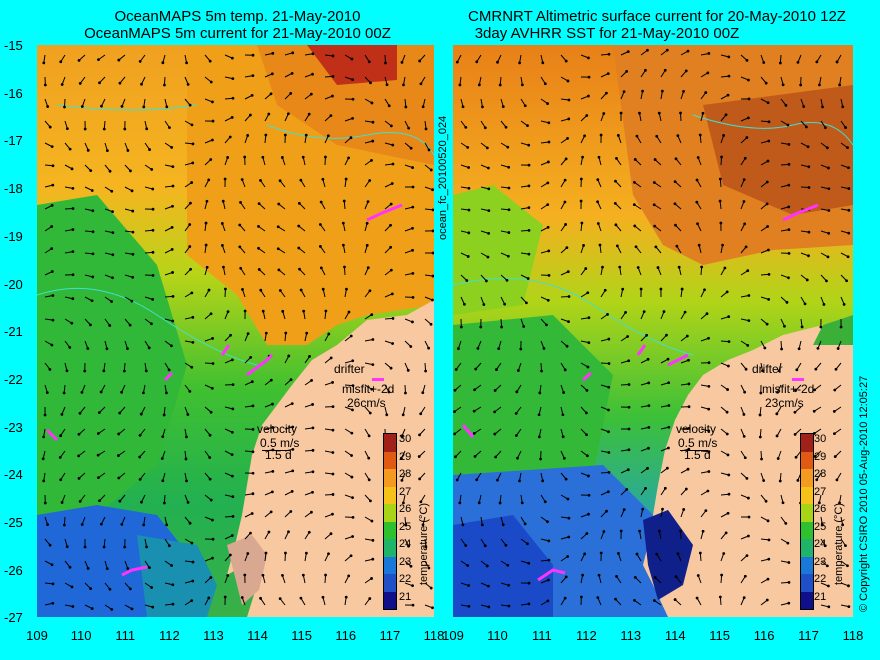  I want to click on y-tick-label: -20, so click(13, 284).